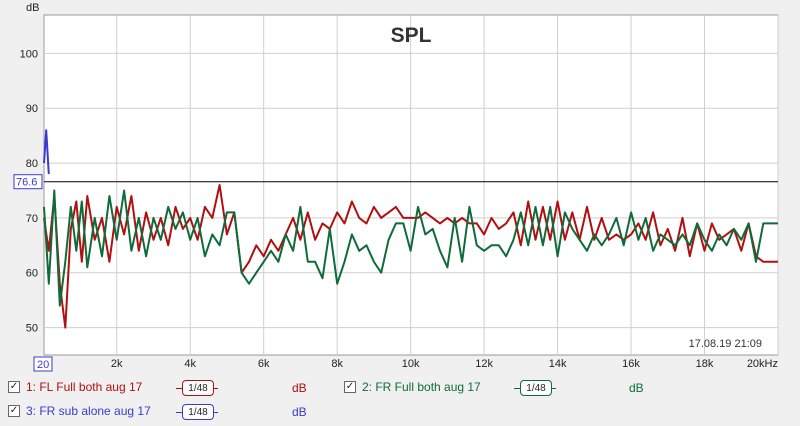 This screenshot has width=800, height=426. Describe the element at coordinates (725, 344) in the screenshot. I see `timestamp: 17.08.19 21:09` at that location.